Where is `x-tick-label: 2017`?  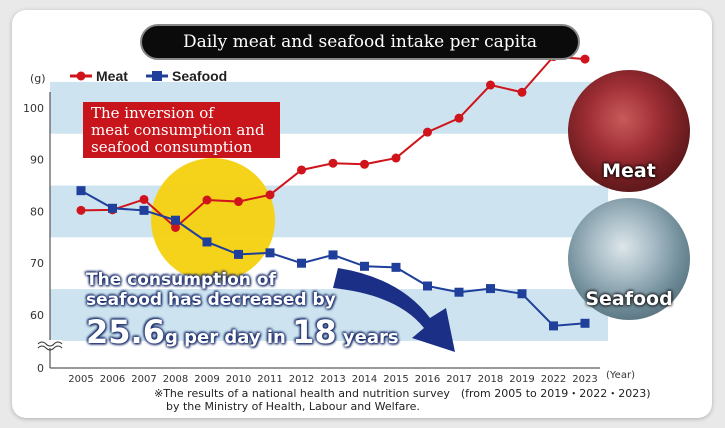
x-tick-label: 2017 is located at coordinates (458, 379).